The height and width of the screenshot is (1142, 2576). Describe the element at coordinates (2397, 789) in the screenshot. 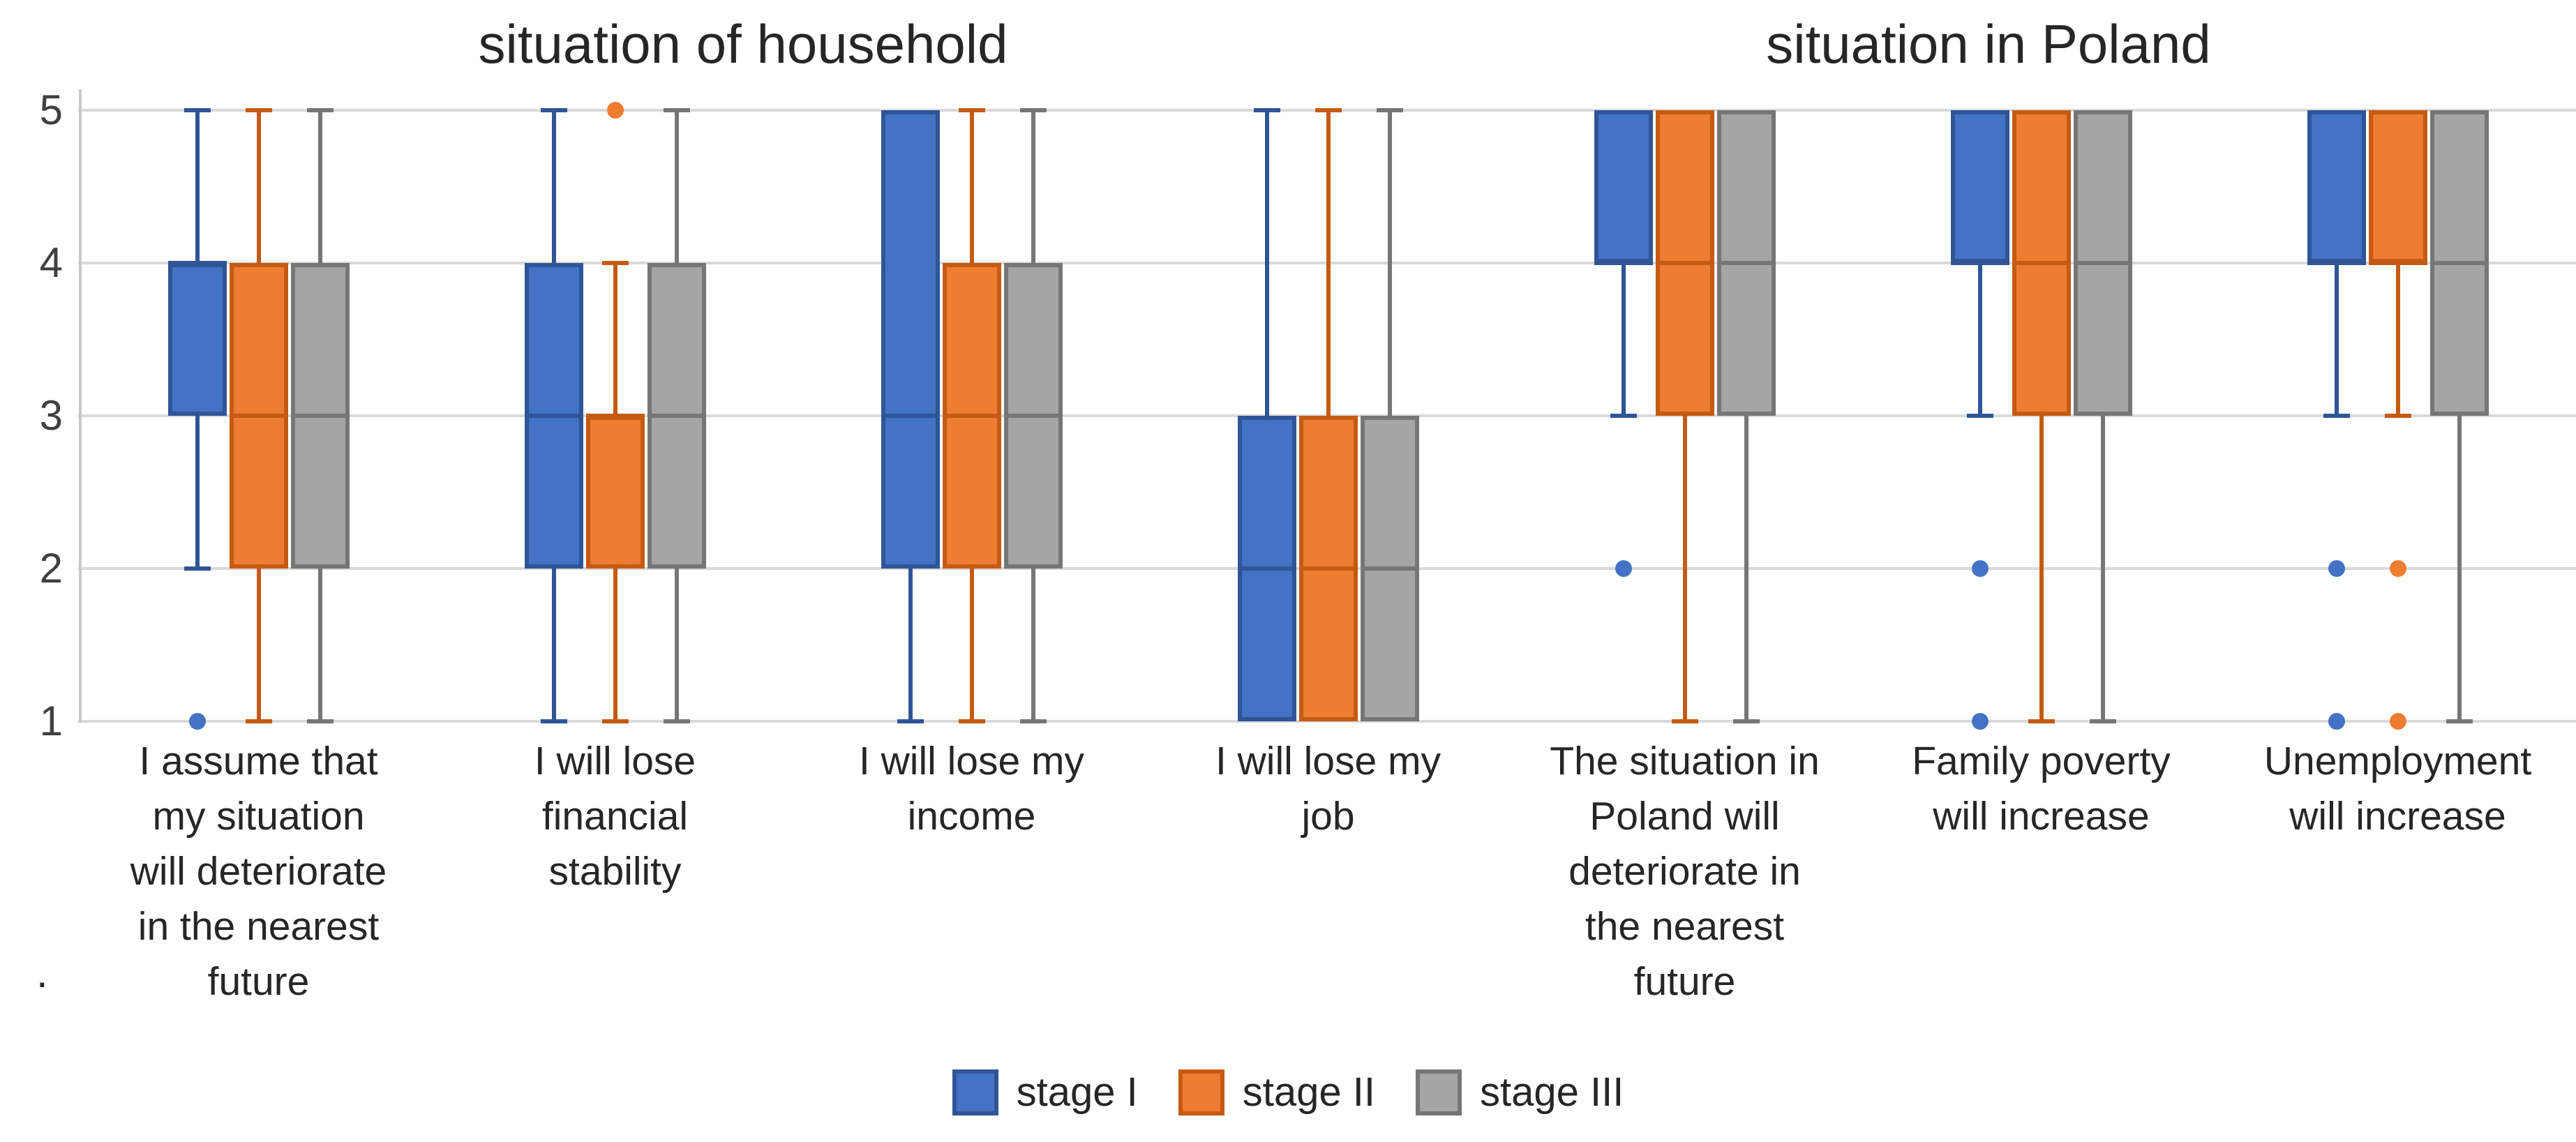

I see `category-label-7: Unemployment will increase` at that location.